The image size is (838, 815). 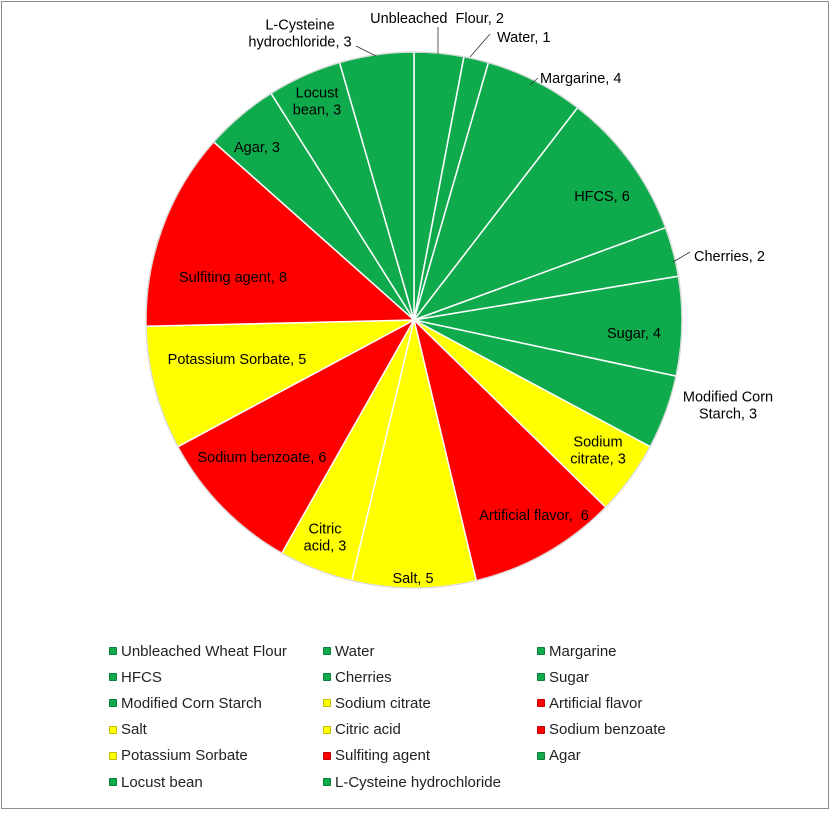 What do you see at coordinates (602, 197) in the screenshot?
I see `data-label-hfcs: HFCS, 6` at bounding box center [602, 197].